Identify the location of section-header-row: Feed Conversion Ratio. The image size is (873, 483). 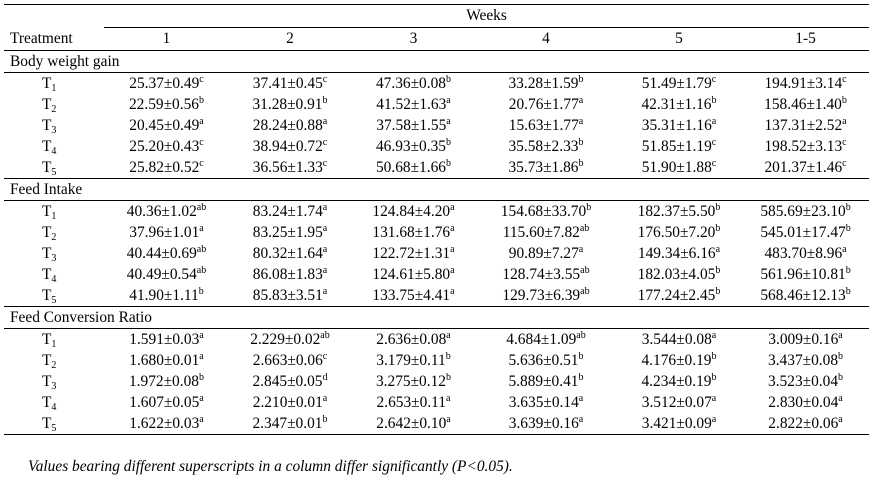
(437, 317).